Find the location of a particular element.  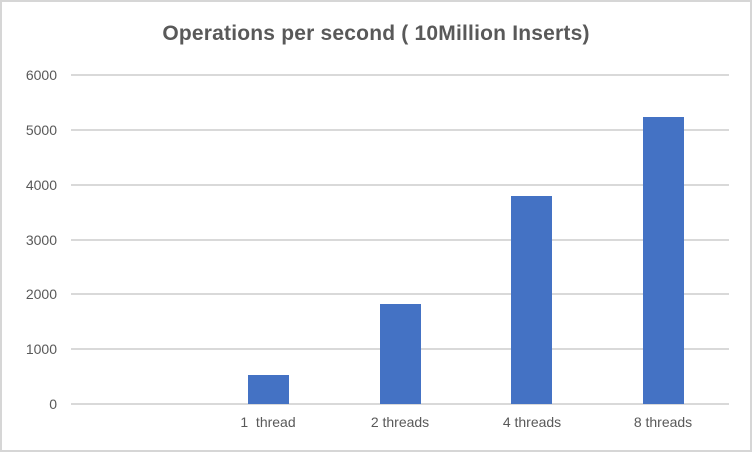

y-axis-tick-label: 0 is located at coordinates (53, 404).